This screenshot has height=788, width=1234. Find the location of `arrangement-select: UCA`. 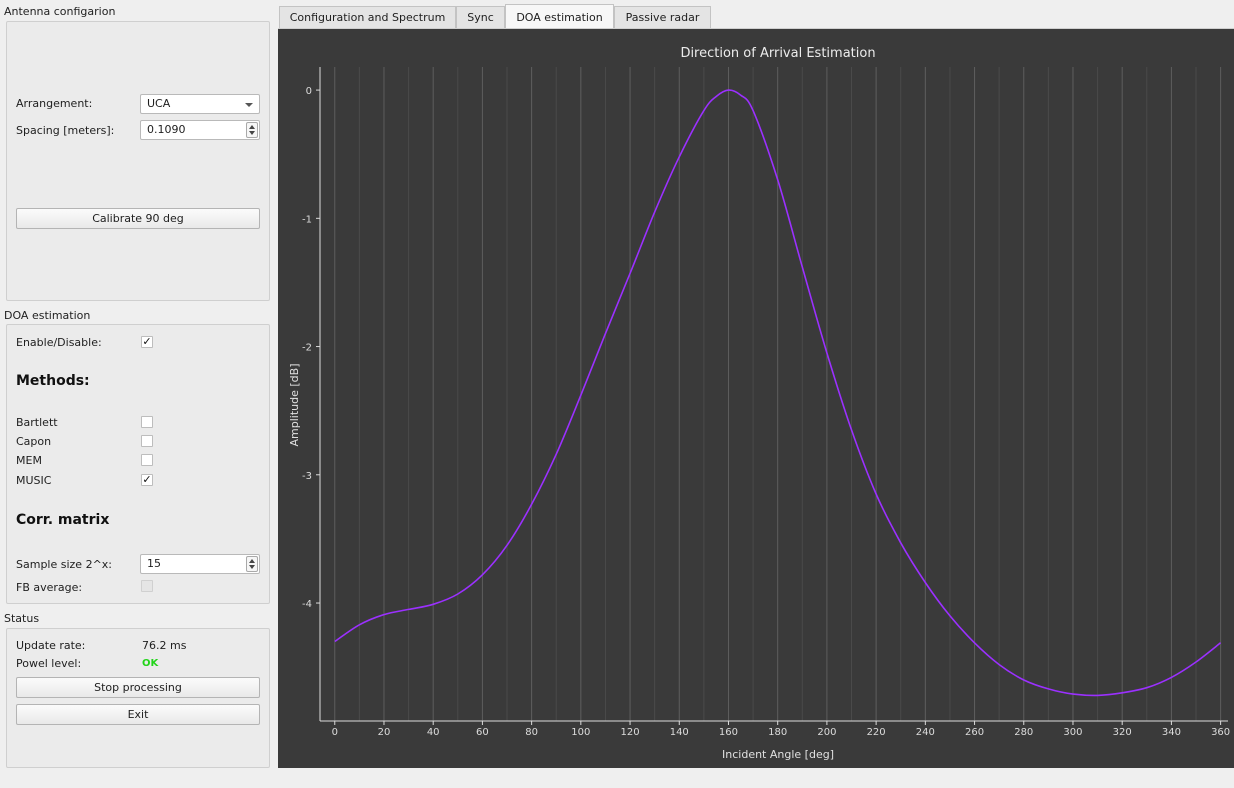

arrangement-select: UCA is located at coordinates (200, 104).